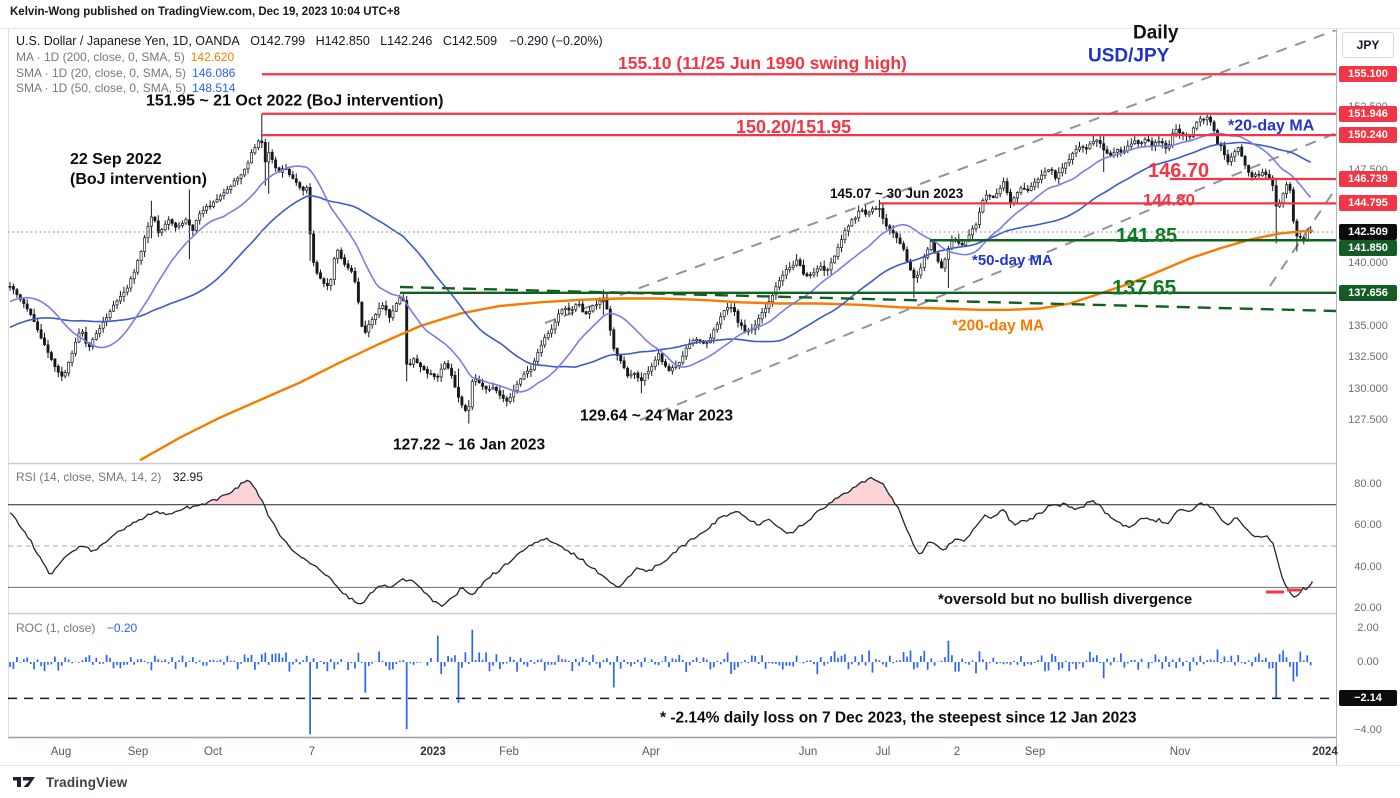 Image resolution: width=1400 pixels, height=798 pixels. Describe the element at coordinates (1368, 263) in the screenshot. I see `price-axis-label: 140.000` at that location.